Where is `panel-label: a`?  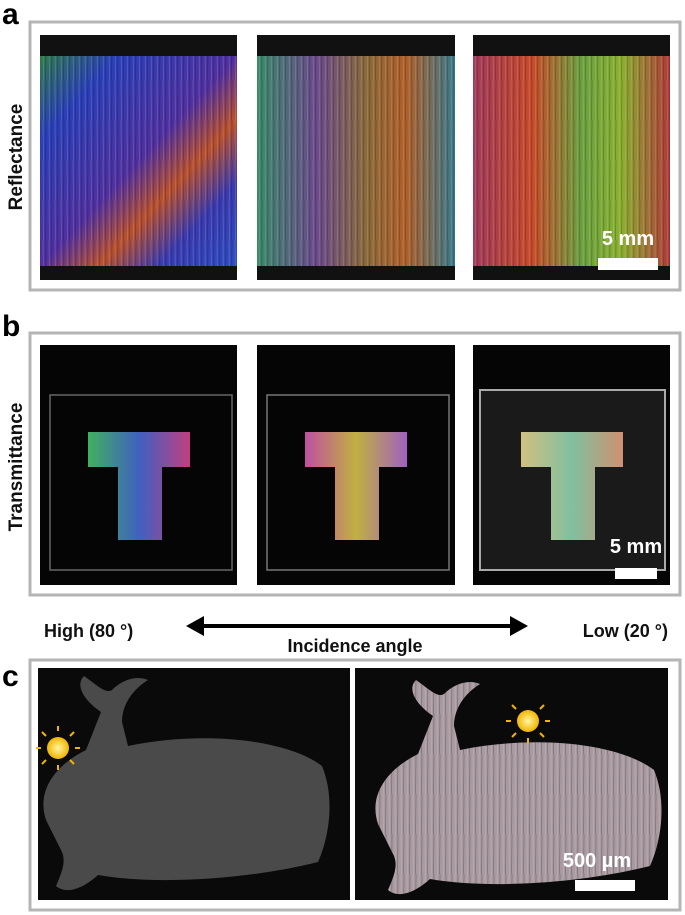
panel-label: a is located at coordinates (10, 15).